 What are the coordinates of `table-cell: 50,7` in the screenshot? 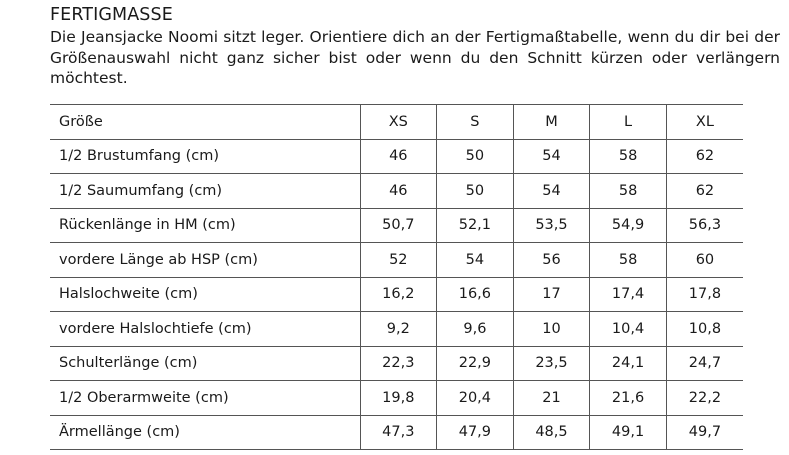 It's located at (398, 225).